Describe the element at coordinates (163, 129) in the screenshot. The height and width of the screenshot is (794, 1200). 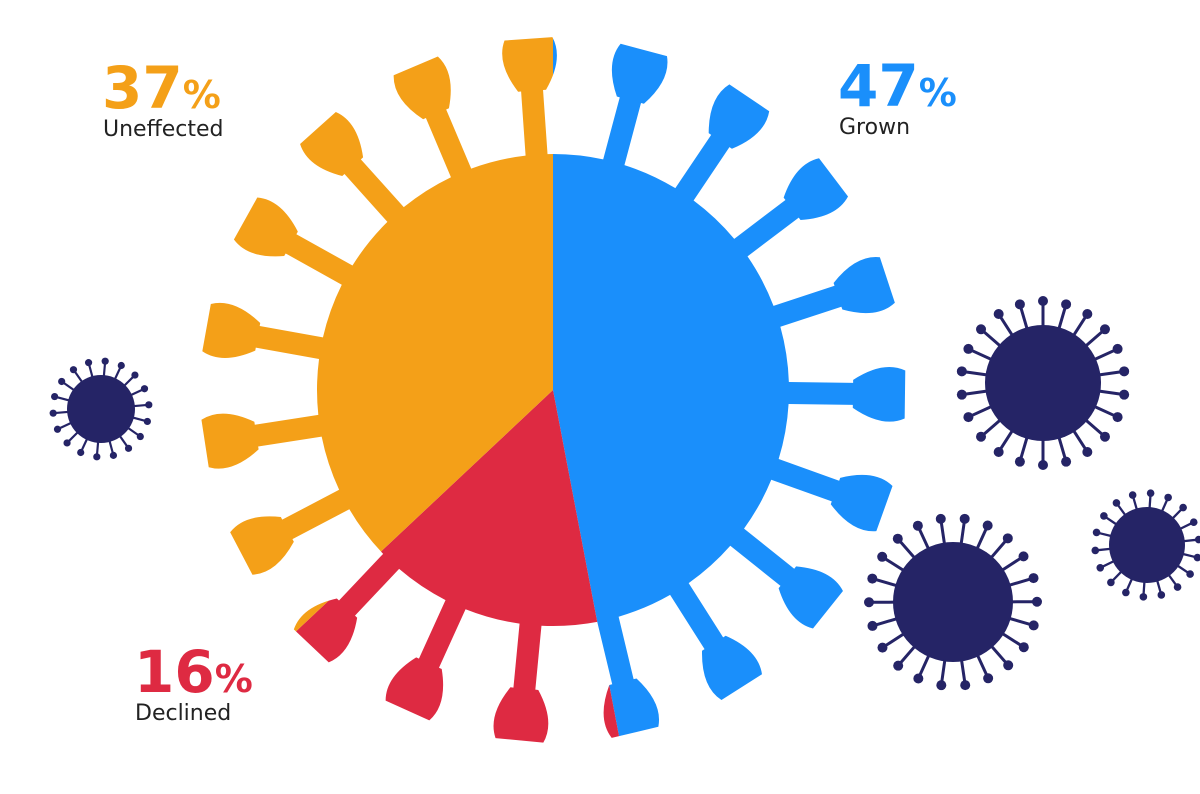
I see `category-label: Uneffected` at that location.